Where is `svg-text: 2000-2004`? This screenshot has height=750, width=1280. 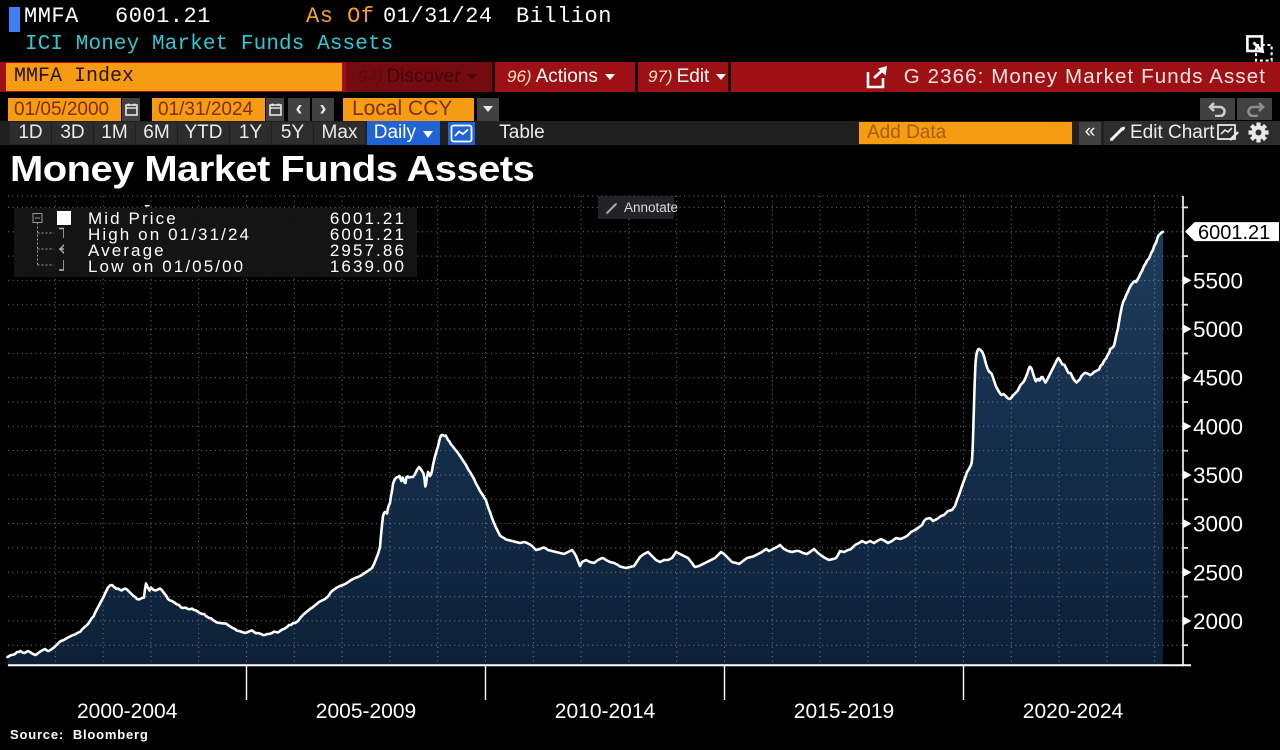 svg-text: 2000-2004 is located at coordinates (127, 711).